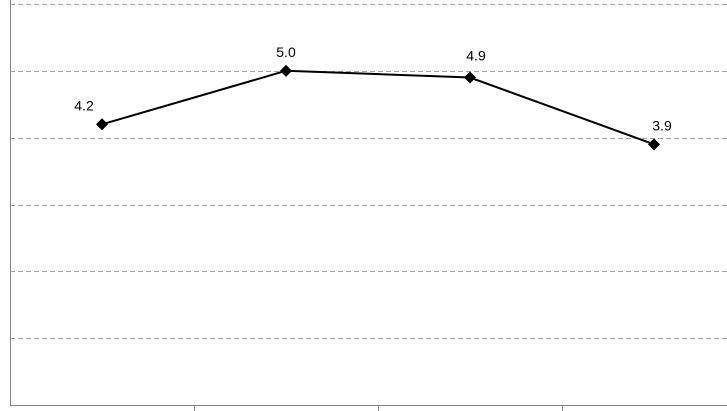 This screenshot has width=727, height=411. What do you see at coordinates (286, 52) in the screenshot?
I see `data-label: 5.0` at bounding box center [286, 52].